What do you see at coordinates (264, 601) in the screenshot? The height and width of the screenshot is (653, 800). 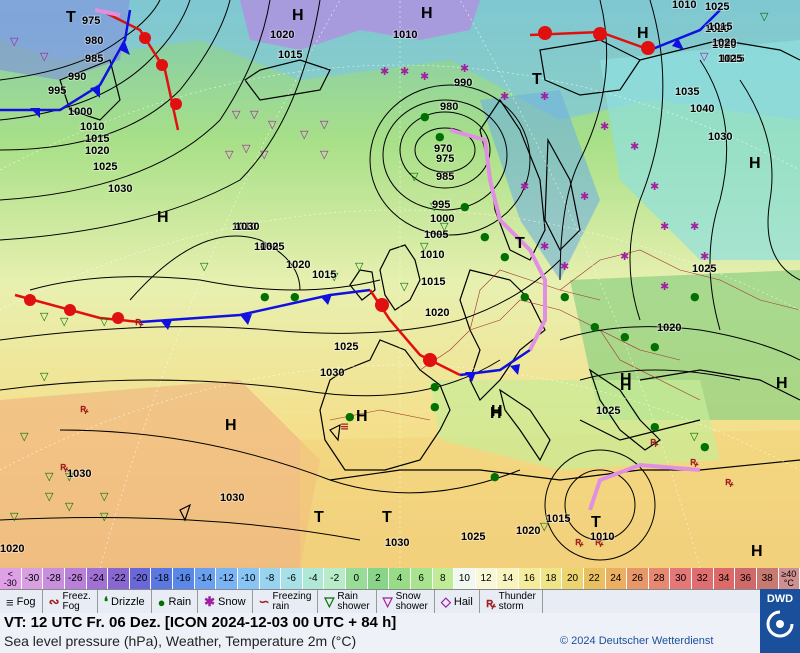 I see `legend-symbol-icon: ∽` at bounding box center [264, 601].